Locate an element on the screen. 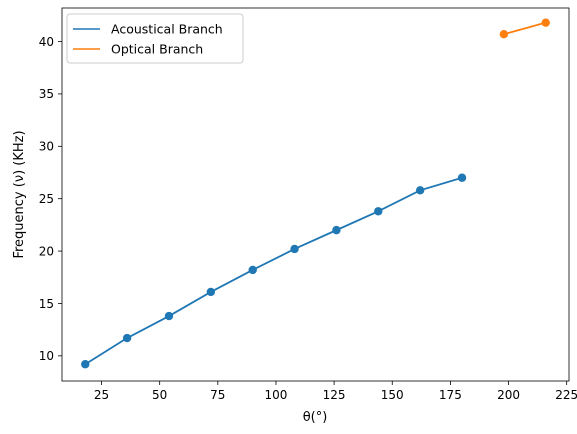 The image size is (577, 434). legend-label-optical: Optical Branch is located at coordinates (157, 49).